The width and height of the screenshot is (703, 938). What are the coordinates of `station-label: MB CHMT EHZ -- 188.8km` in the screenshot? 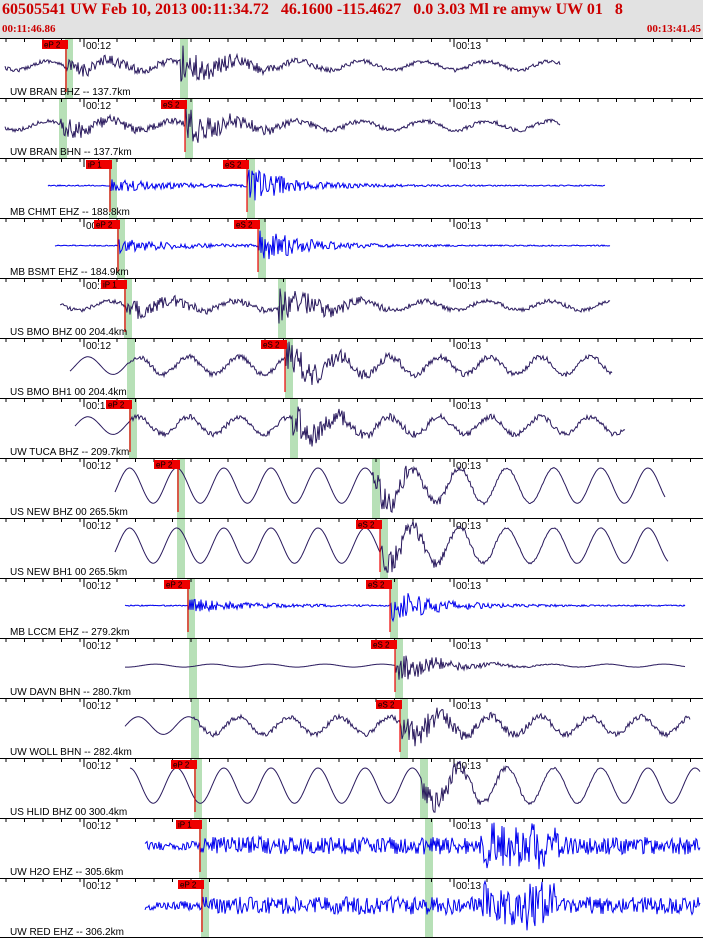 It's located at (70, 212).